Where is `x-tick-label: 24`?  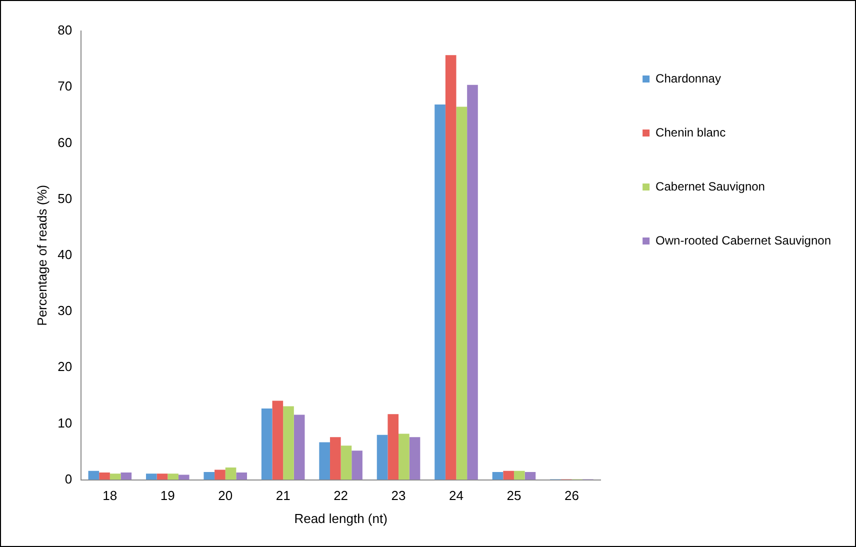
x-tick-label: 24 is located at coordinates (456, 496).